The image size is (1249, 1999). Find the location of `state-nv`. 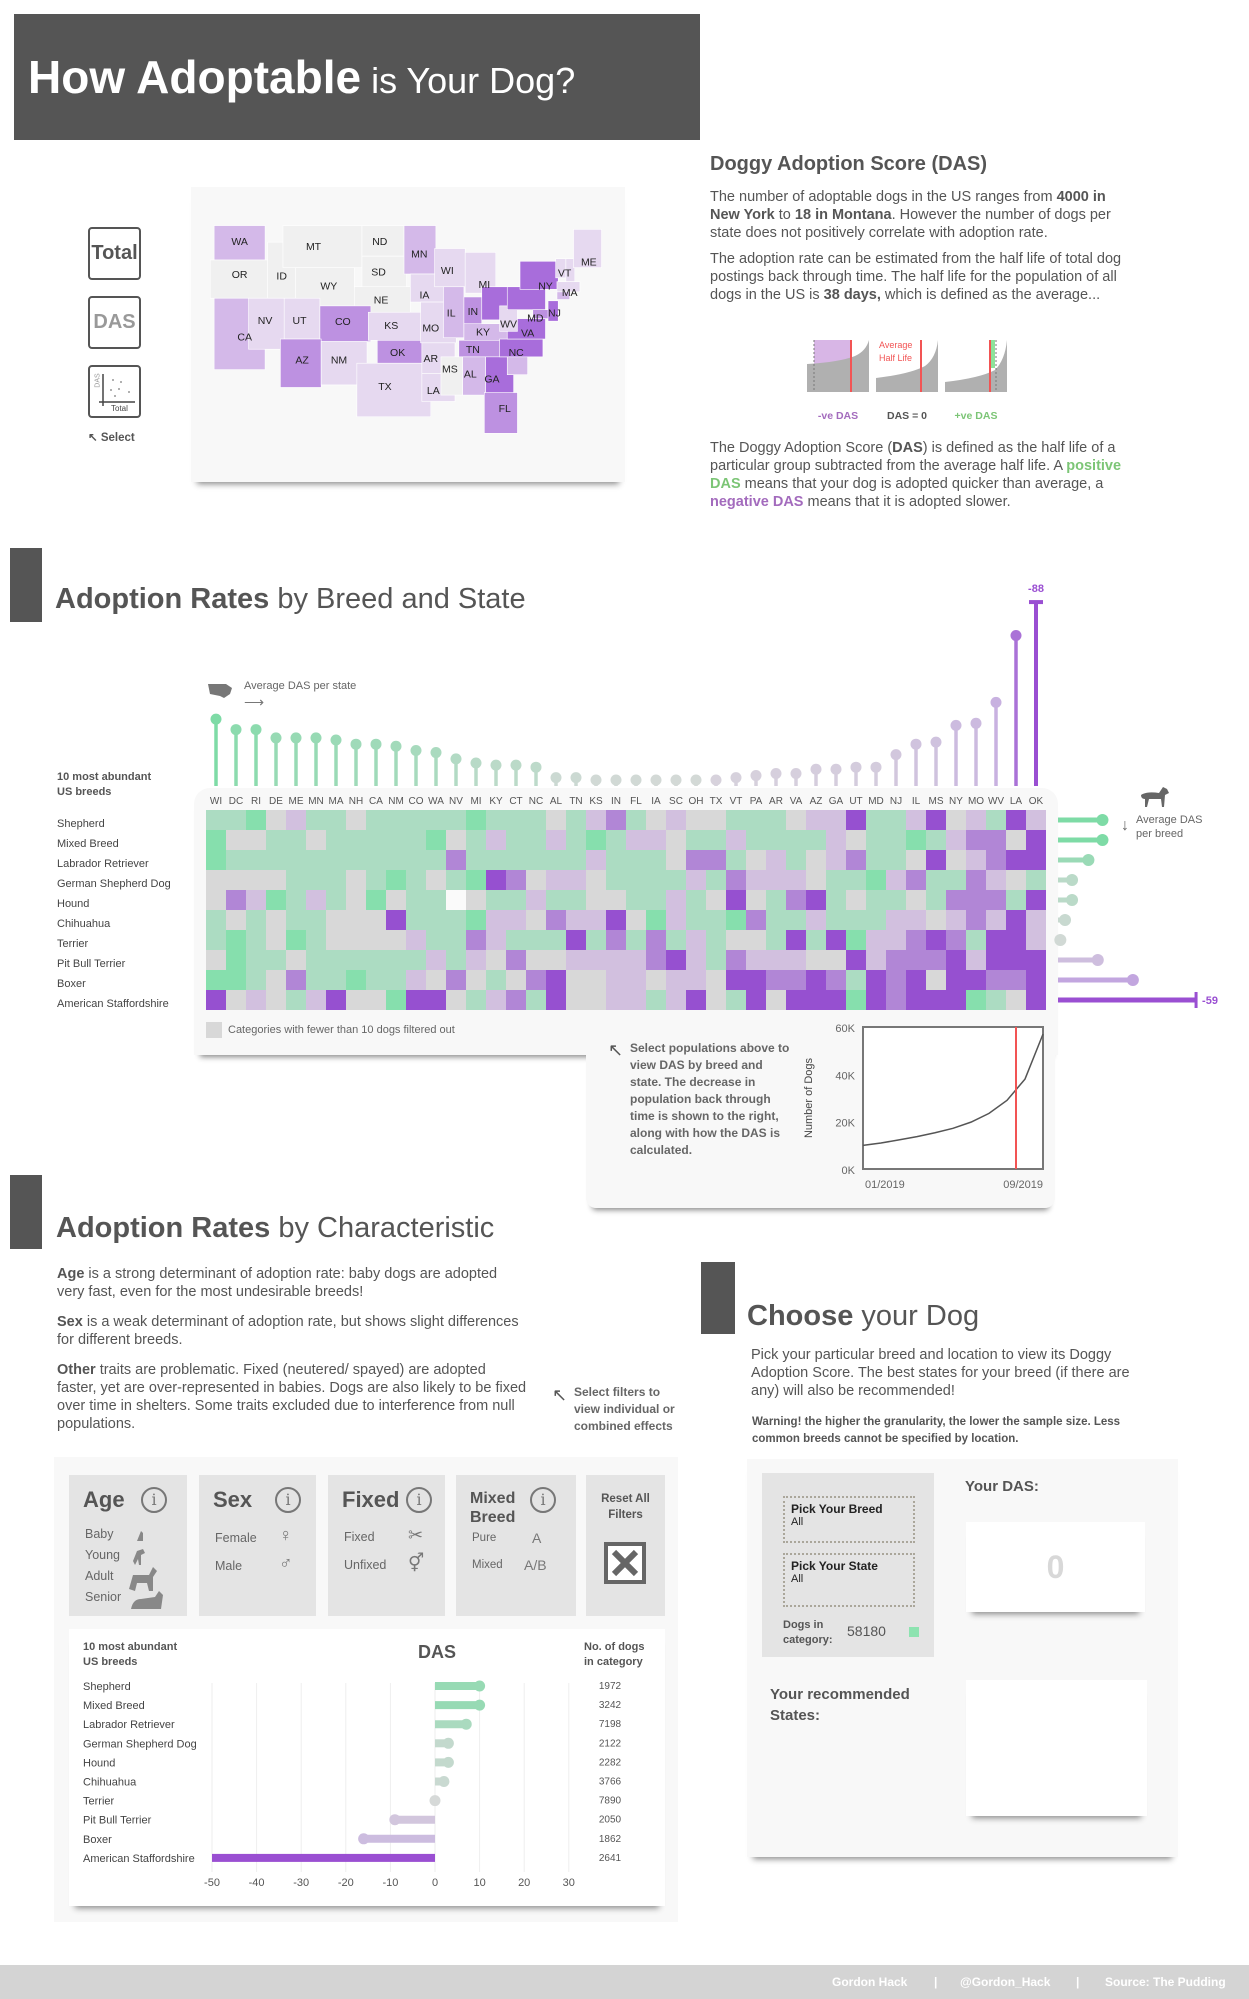

state-nv is located at coordinates (266, 323).